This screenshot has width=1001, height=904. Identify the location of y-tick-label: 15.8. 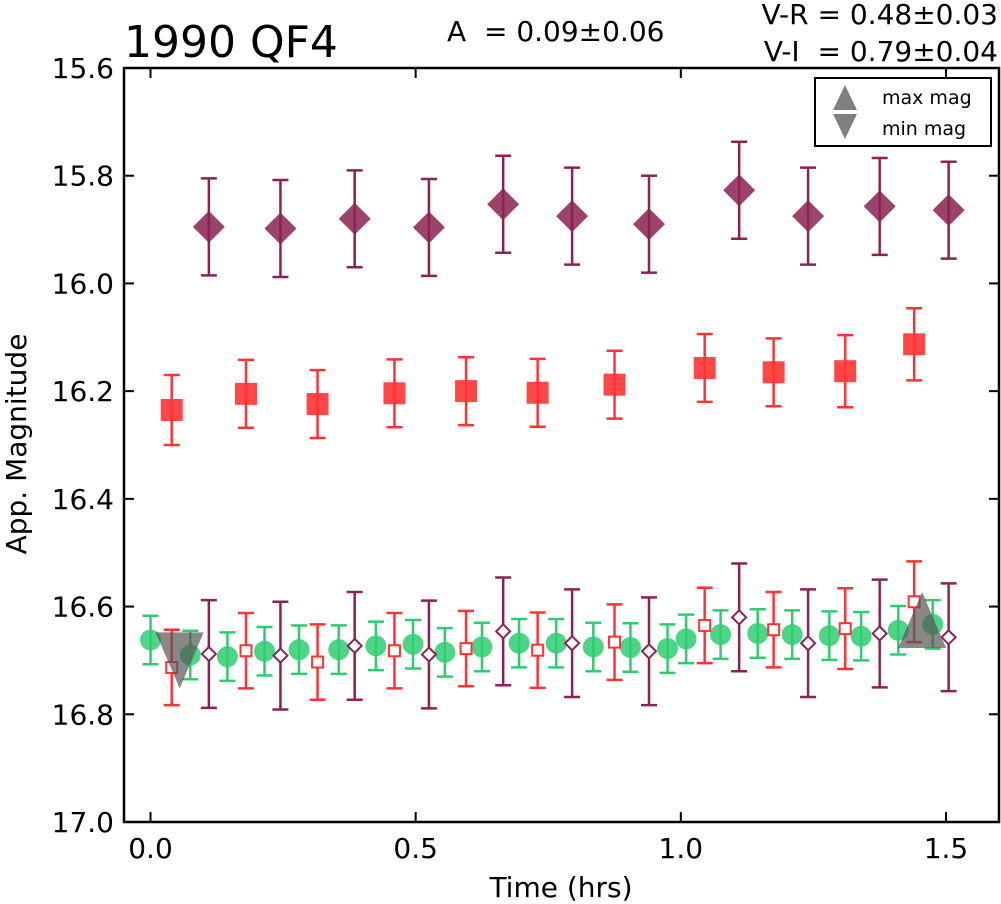
(83, 176).